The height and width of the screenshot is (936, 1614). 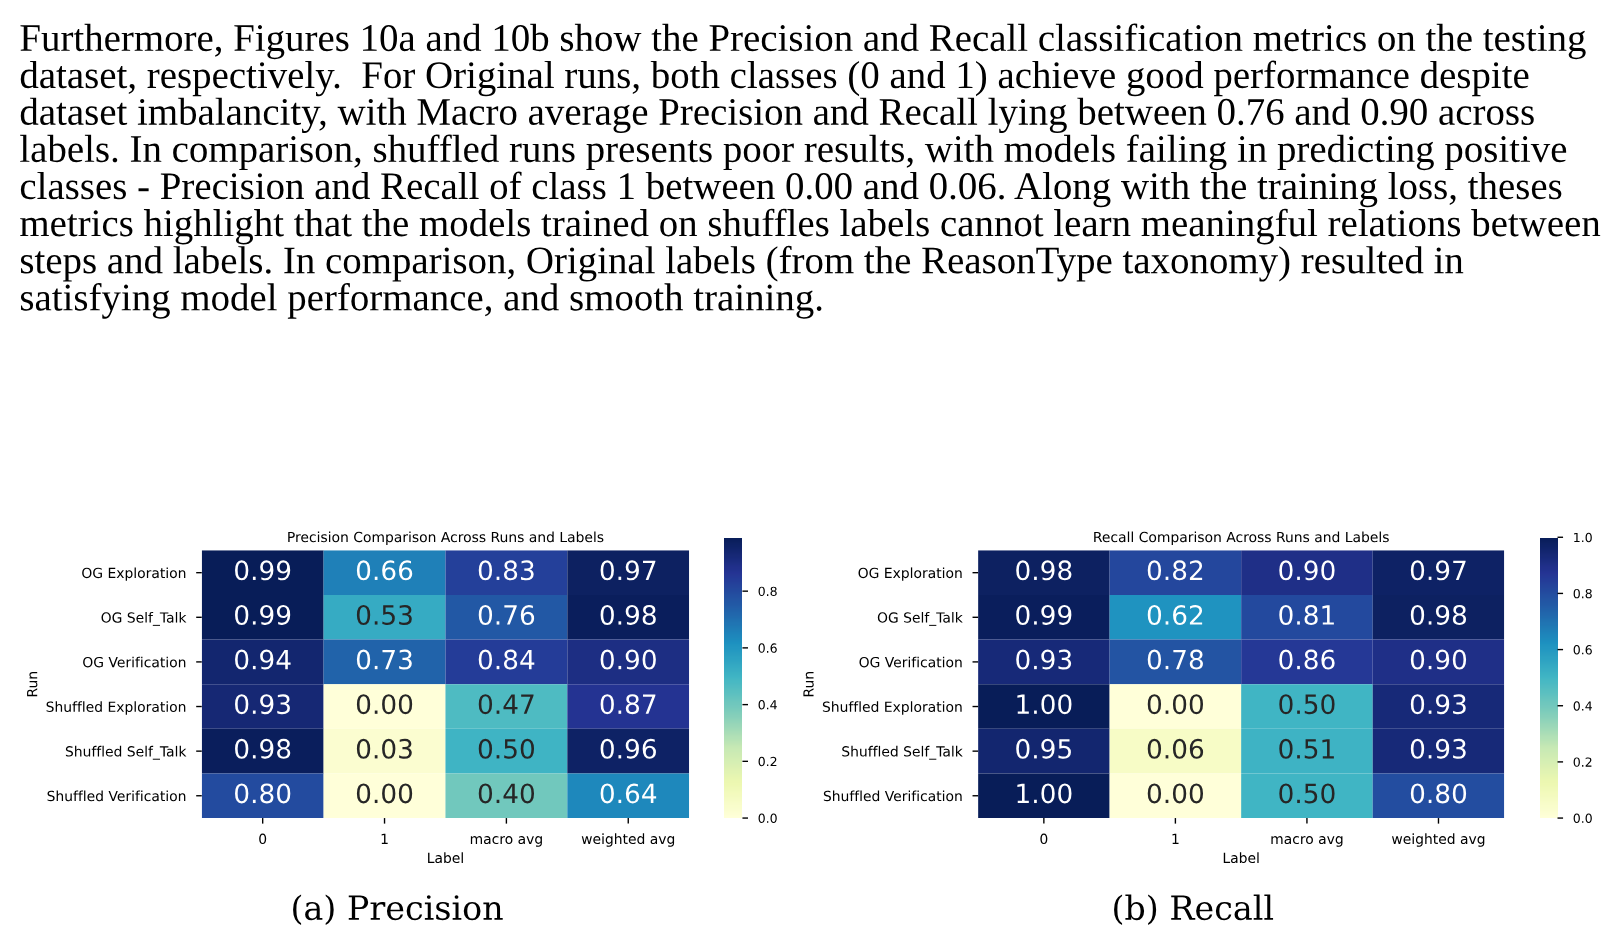 I want to click on data-label: 0.66, so click(x=384, y=570).